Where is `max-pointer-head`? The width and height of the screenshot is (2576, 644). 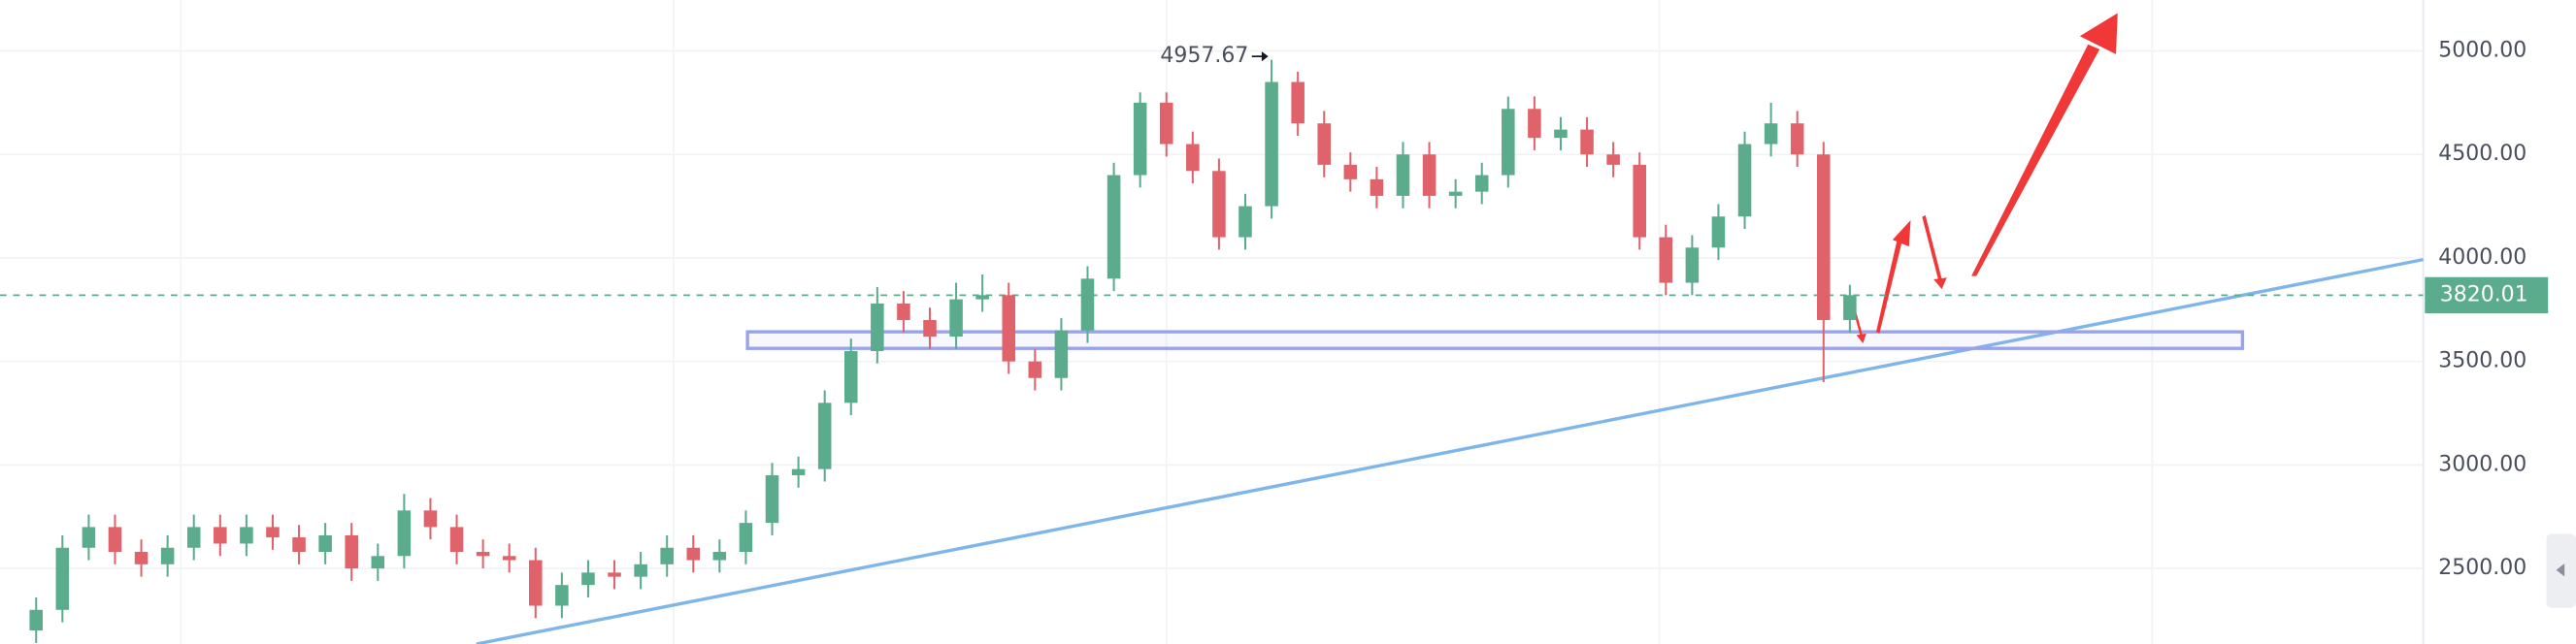
max-pointer-head is located at coordinates (1265, 56).